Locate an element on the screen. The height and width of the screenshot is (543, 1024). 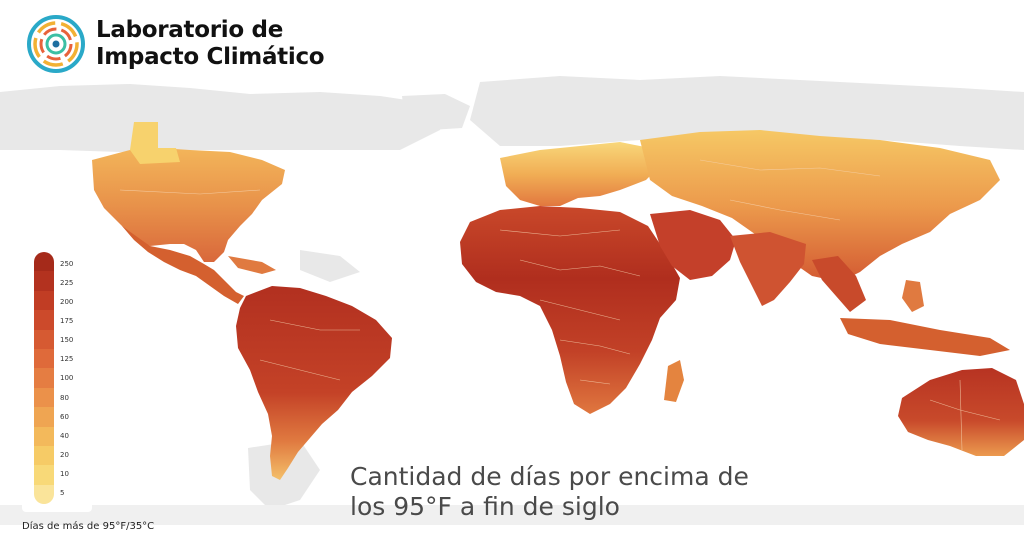
legend-tick-label: 20 is located at coordinates (64, 454).